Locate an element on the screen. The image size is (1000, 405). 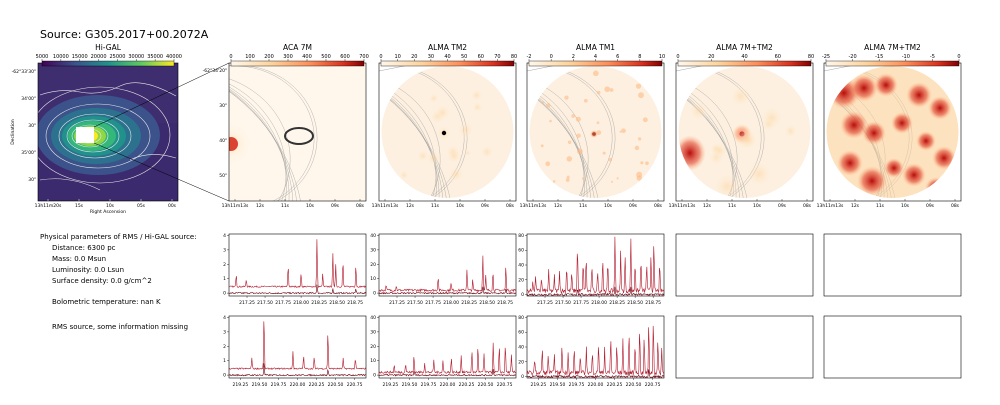
colorbar-hi-gal: 5000 10000 15000 20000 25000 30000 35000 40000 is located at coordinates (109, 60).